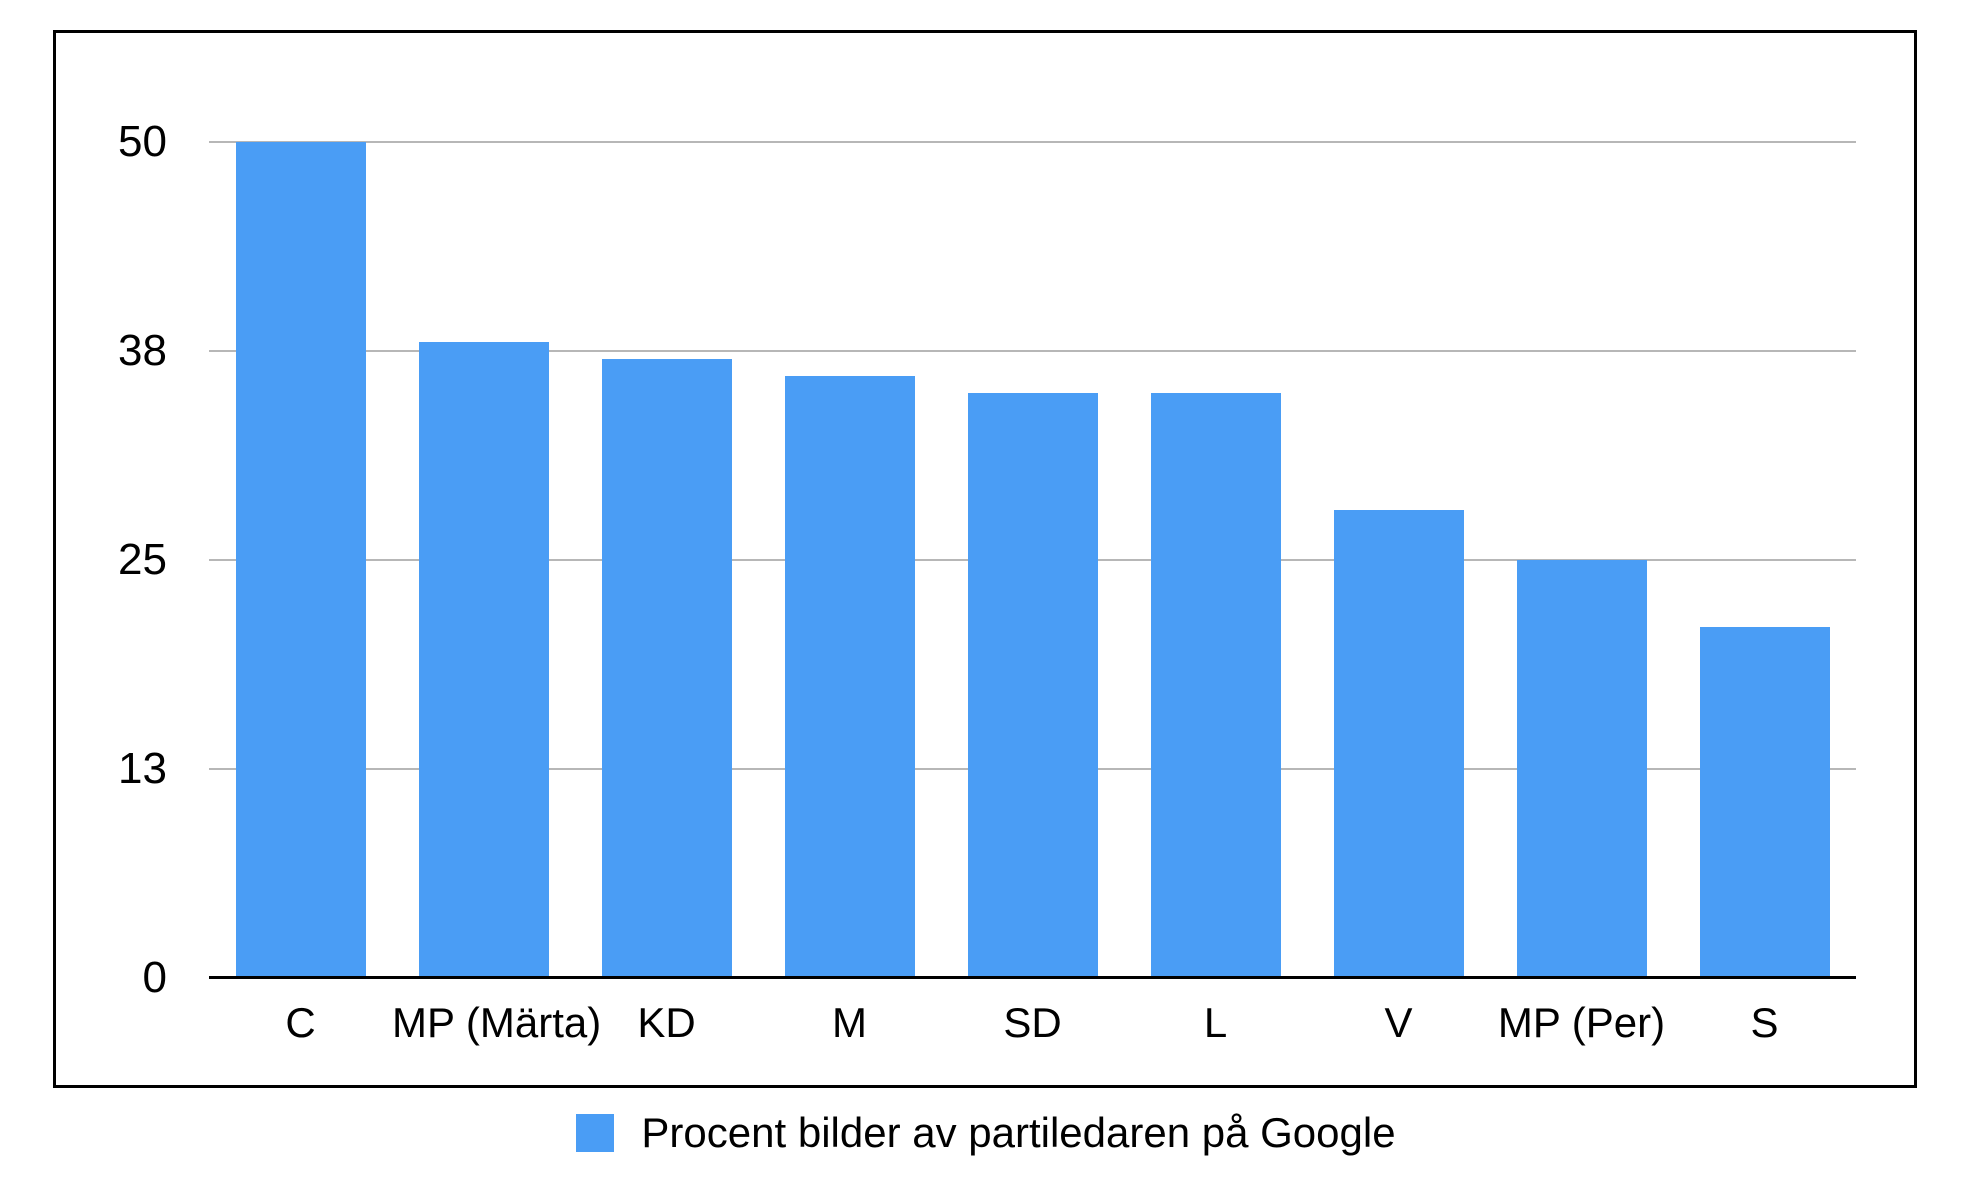  I want to click on legend-label: Procent bilder av partiledaren på Google, so click(1018, 1132).